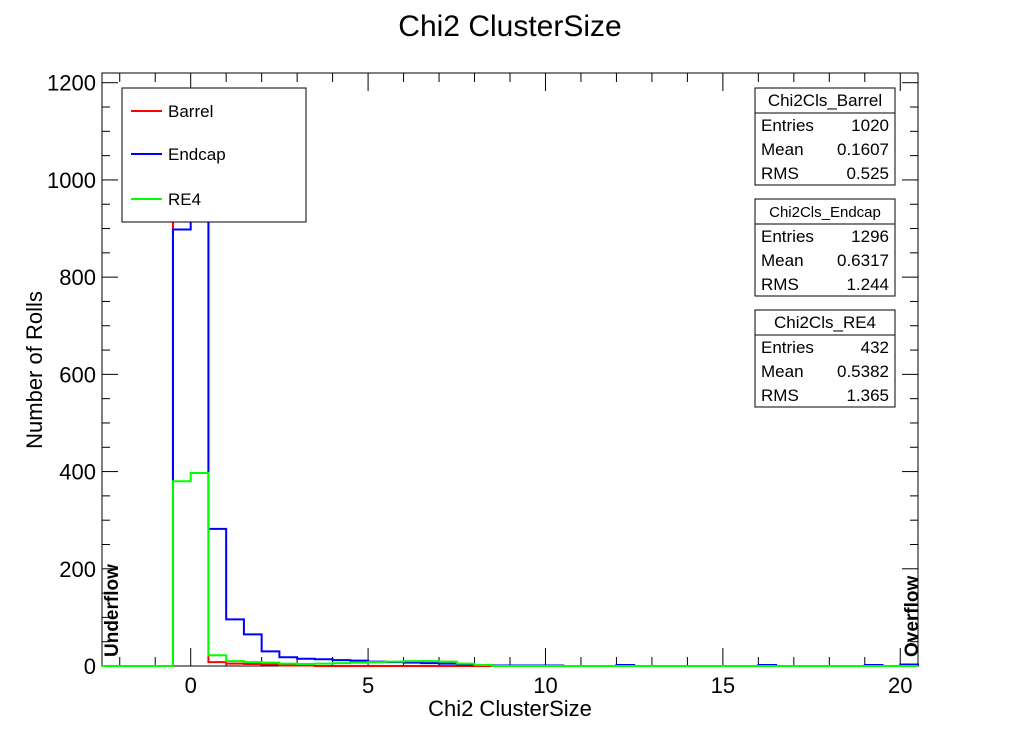 The height and width of the screenshot is (740, 1020). I want to click on x-axis-title: Chi2 ClusterSize, so click(510, 708).